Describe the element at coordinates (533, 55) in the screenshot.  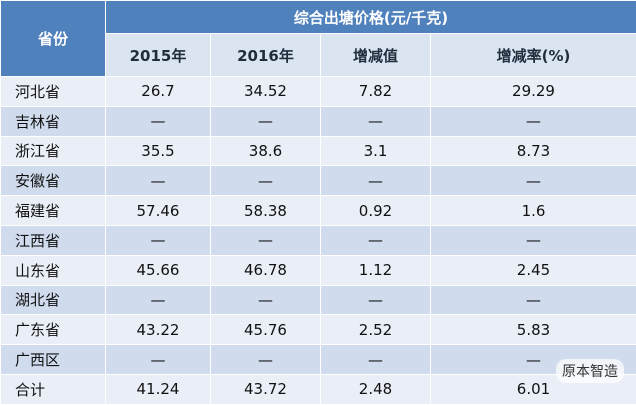
I see `column-header: 增减率(%)` at that location.